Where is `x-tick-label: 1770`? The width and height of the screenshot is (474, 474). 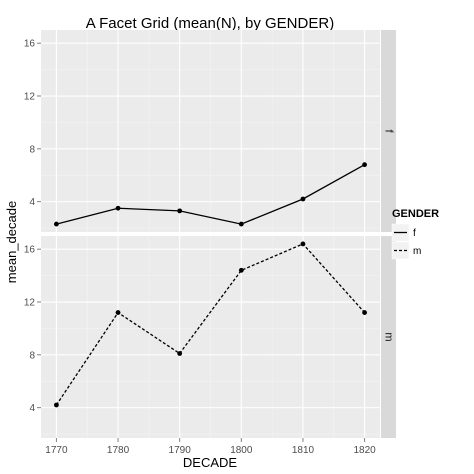 x-tick-label: 1770 is located at coordinates (56, 450).